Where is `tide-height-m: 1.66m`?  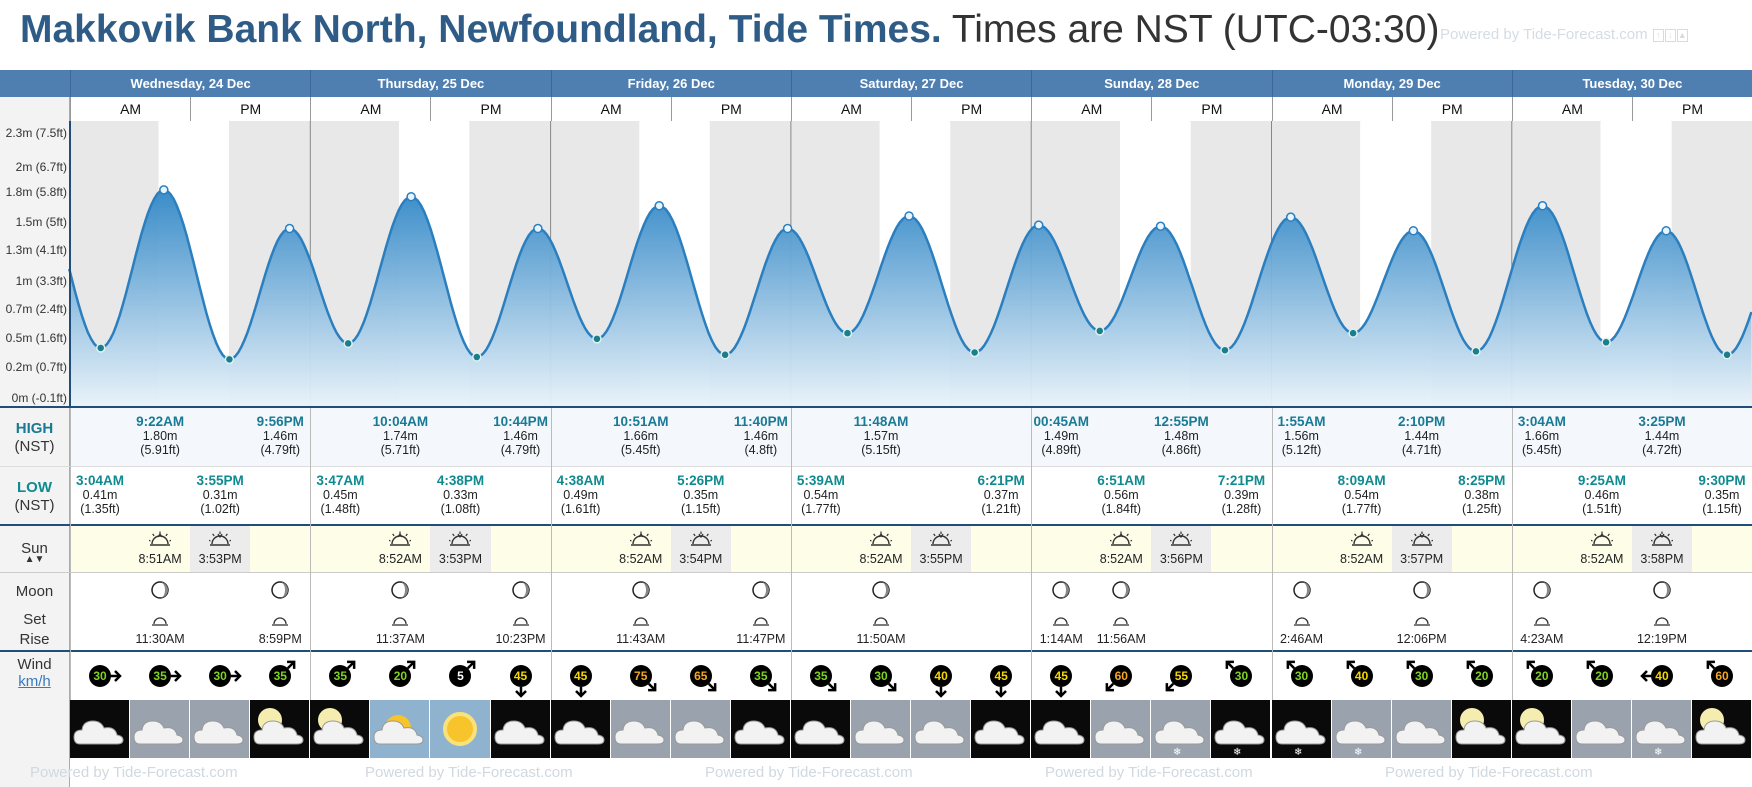 tide-height-m: 1.66m is located at coordinates (1542, 436).